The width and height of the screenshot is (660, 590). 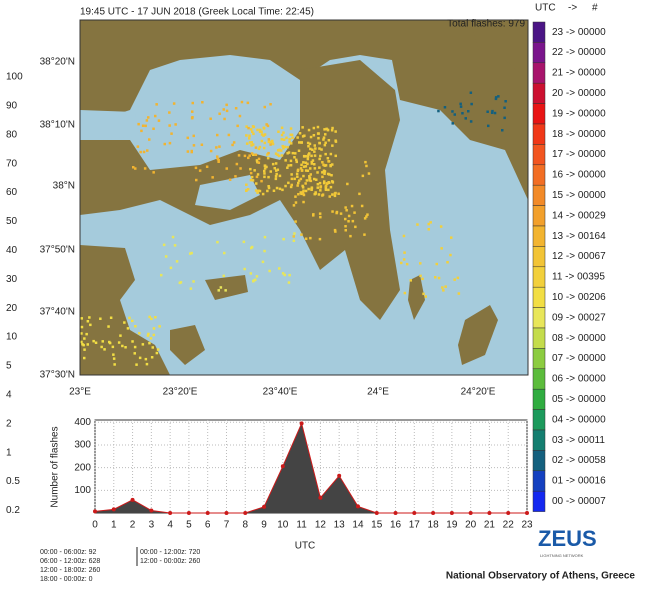 I want to click on legend-label: 07 -> 00000, so click(x=579, y=358).